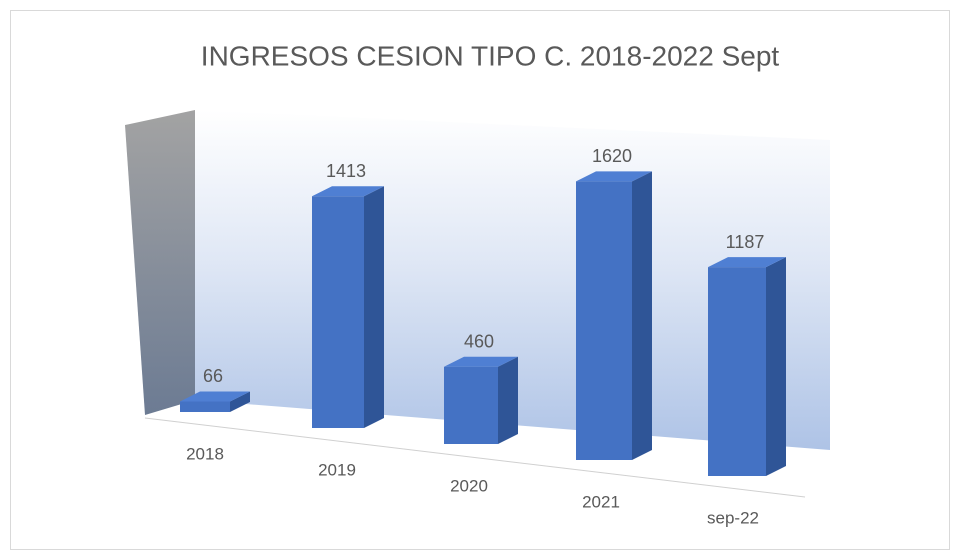 This screenshot has height=555, width=960. I want to click on data-label: 1187, so click(745, 242).